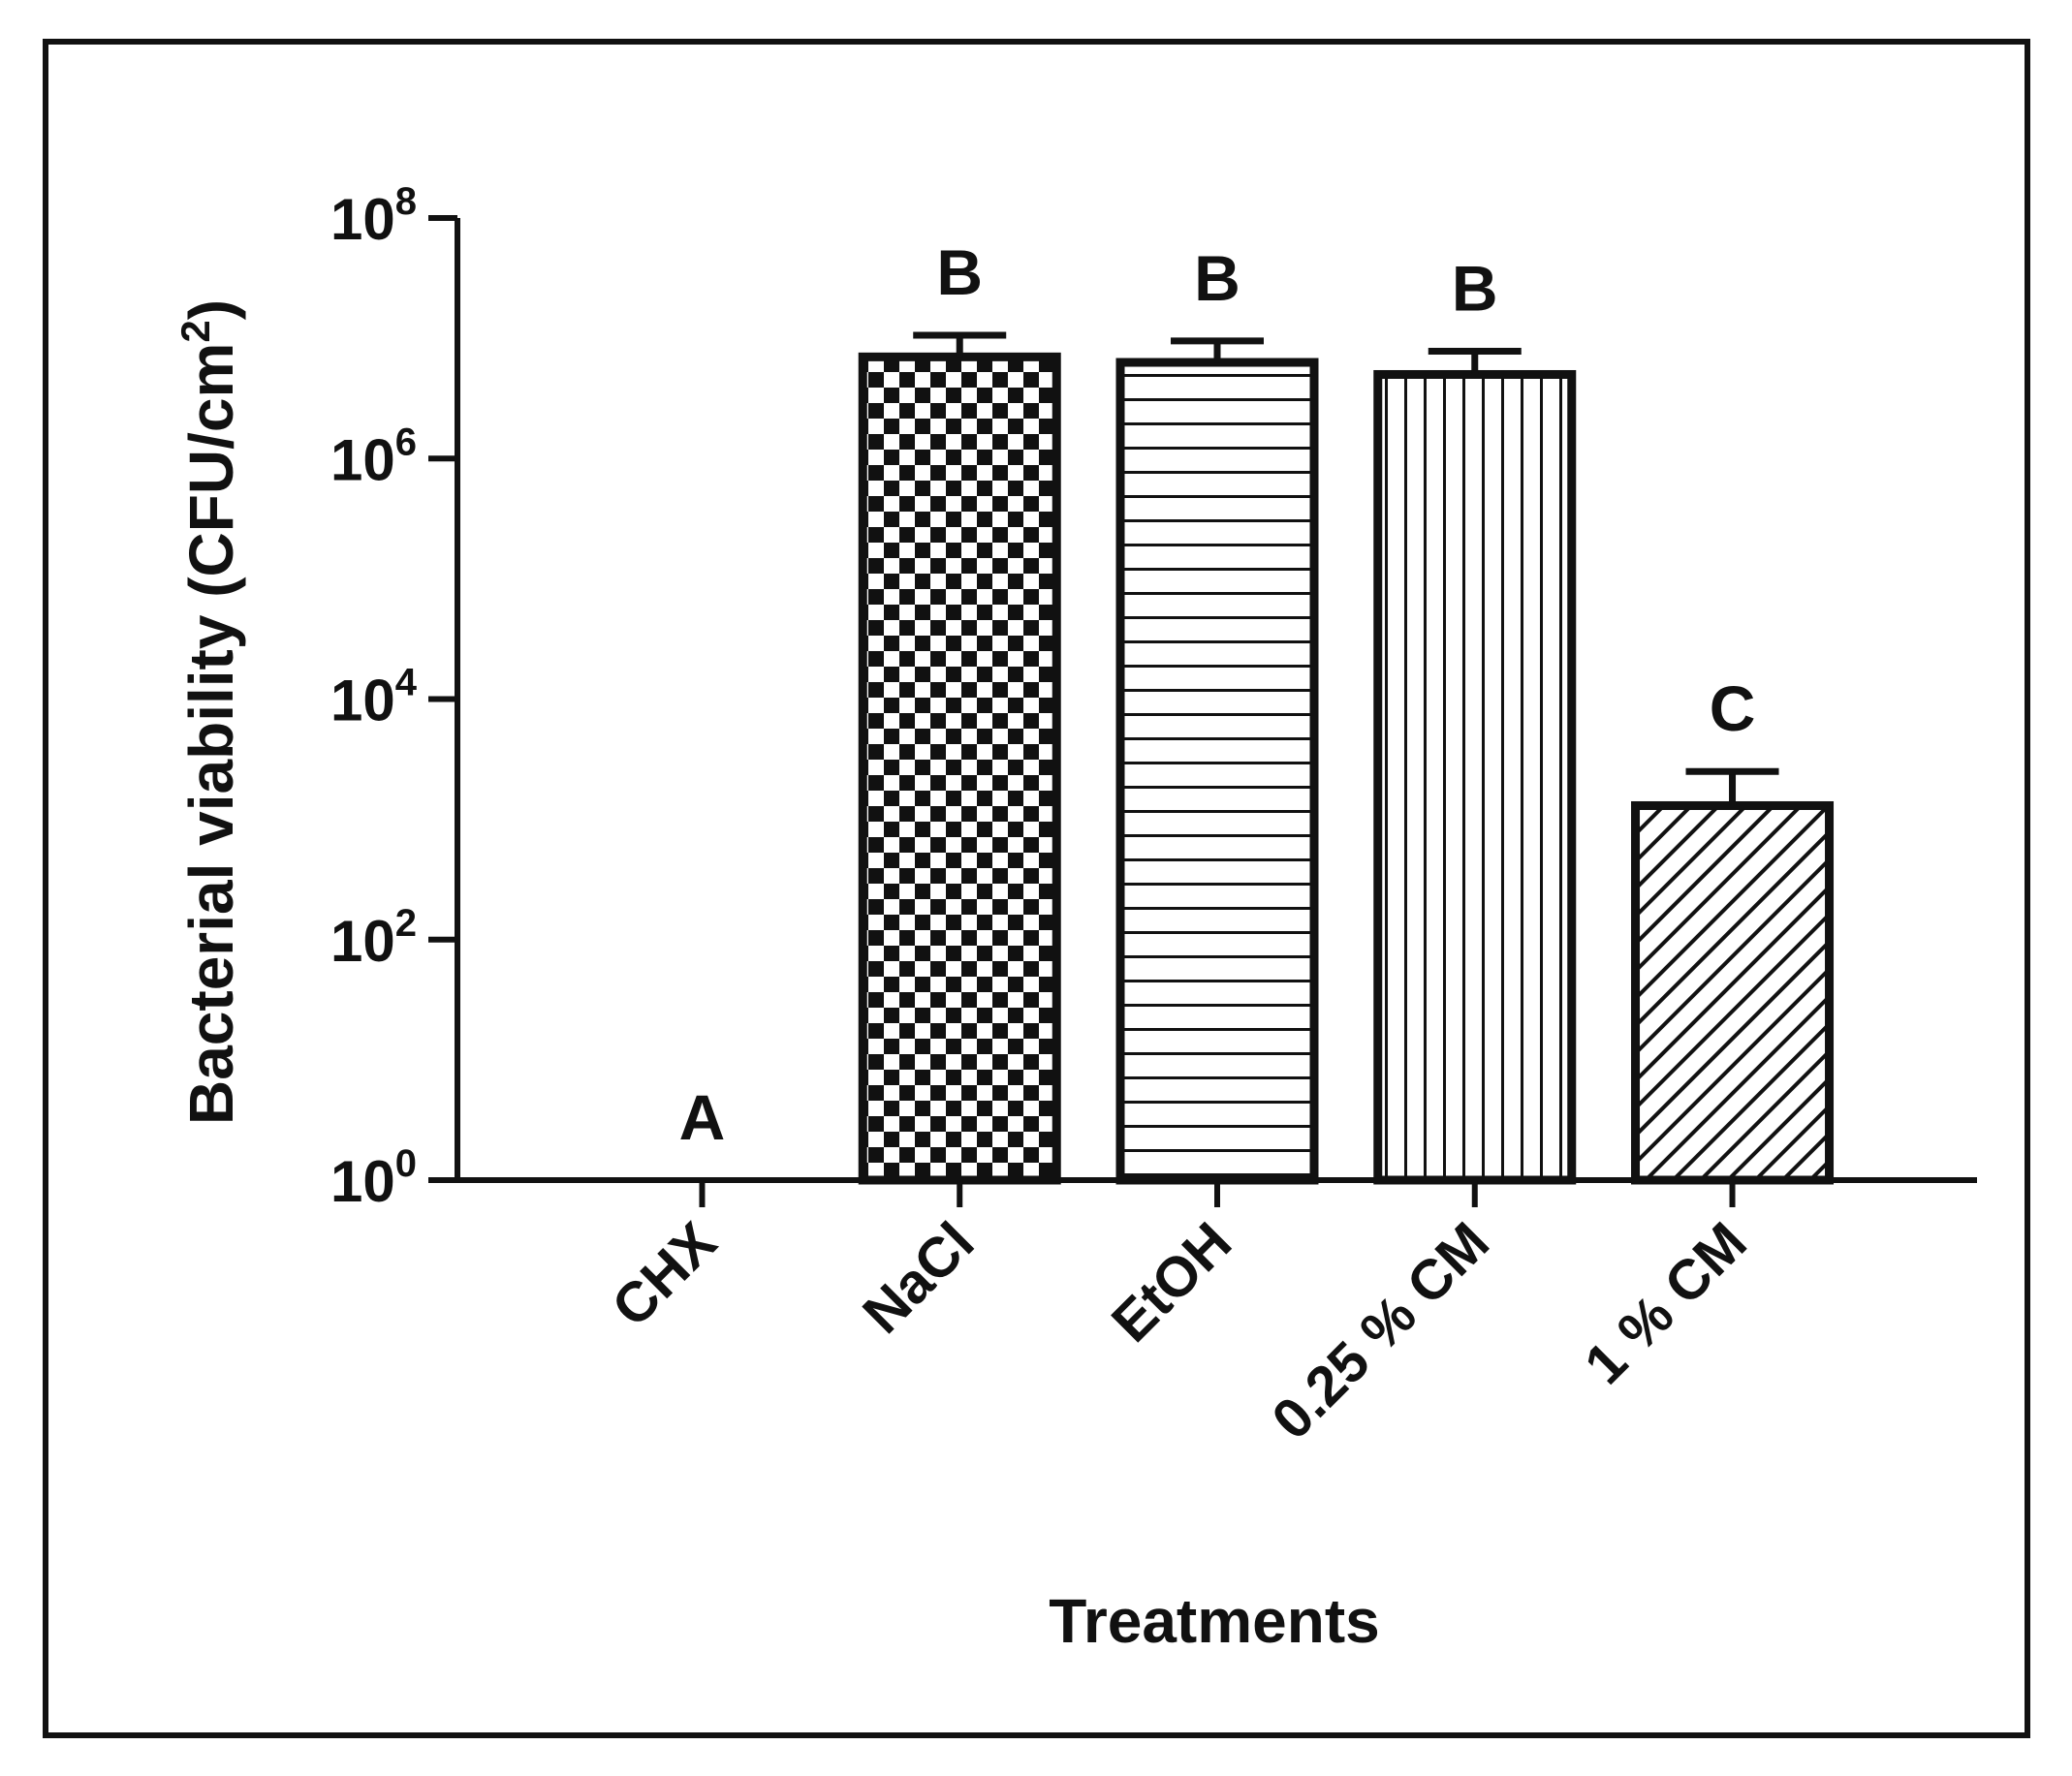 The image size is (2072, 1776). What do you see at coordinates (1666, 1303) in the screenshot?
I see `x-tick-label-1-cm: 1 % CM` at bounding box center [1666, 1303].